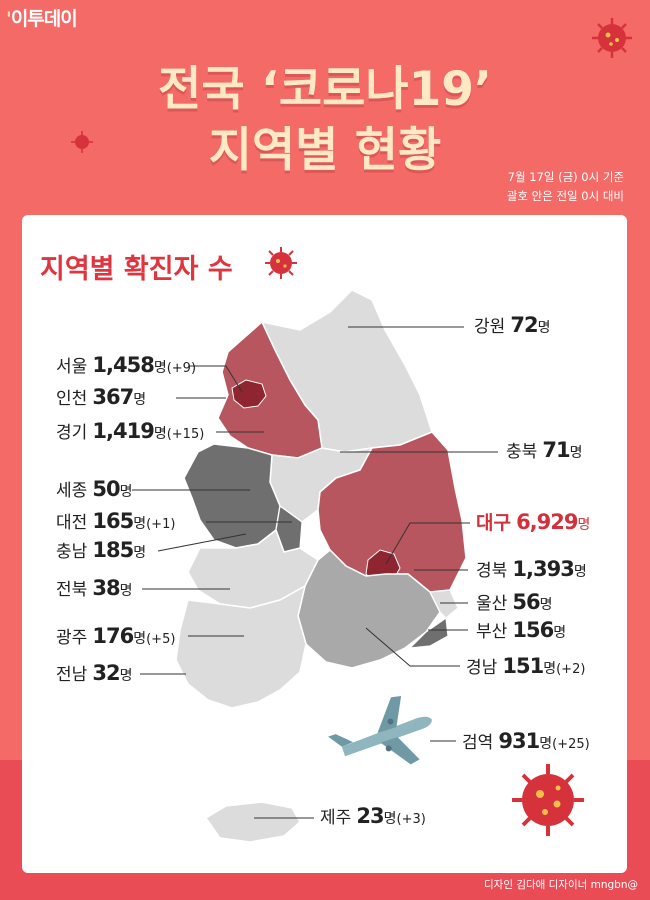 This screenshot has width=650, height=900. What do you see at coordinates (512, 325) in the screenshot?
I see `region-label-gangwon: 강원 72명` at bounding box center [512, 325].